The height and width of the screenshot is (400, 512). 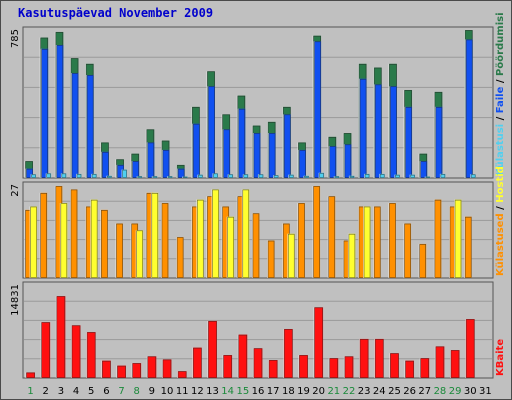 I want to click on bar-kbytes-day-19-edge, so click(x=303, y=366).